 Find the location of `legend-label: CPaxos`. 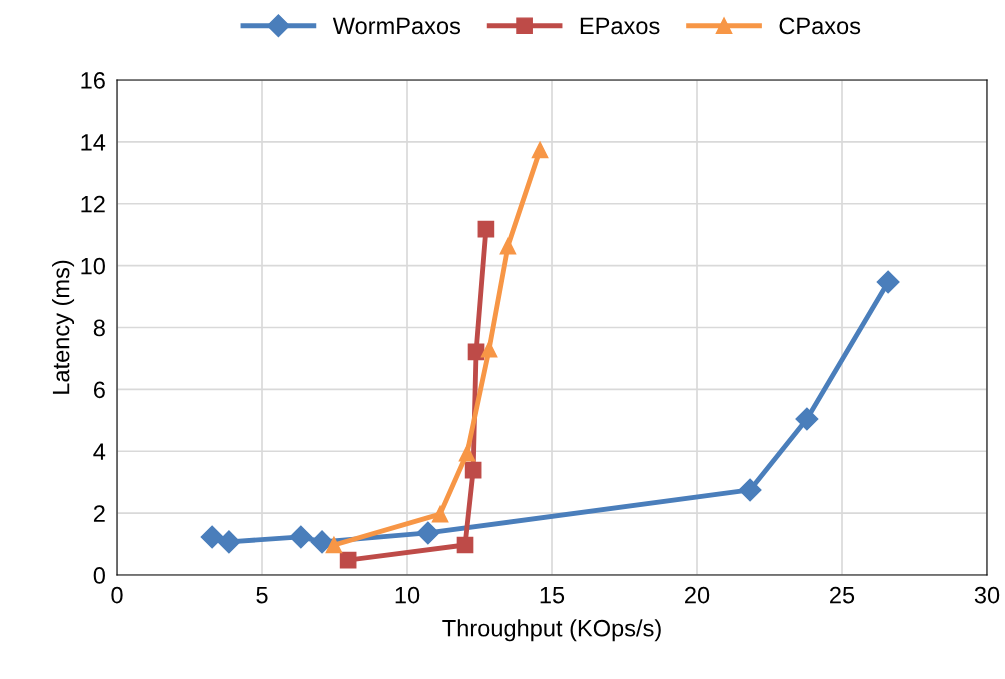

legend-label: CPaxos is located at coordinates (820, 26).